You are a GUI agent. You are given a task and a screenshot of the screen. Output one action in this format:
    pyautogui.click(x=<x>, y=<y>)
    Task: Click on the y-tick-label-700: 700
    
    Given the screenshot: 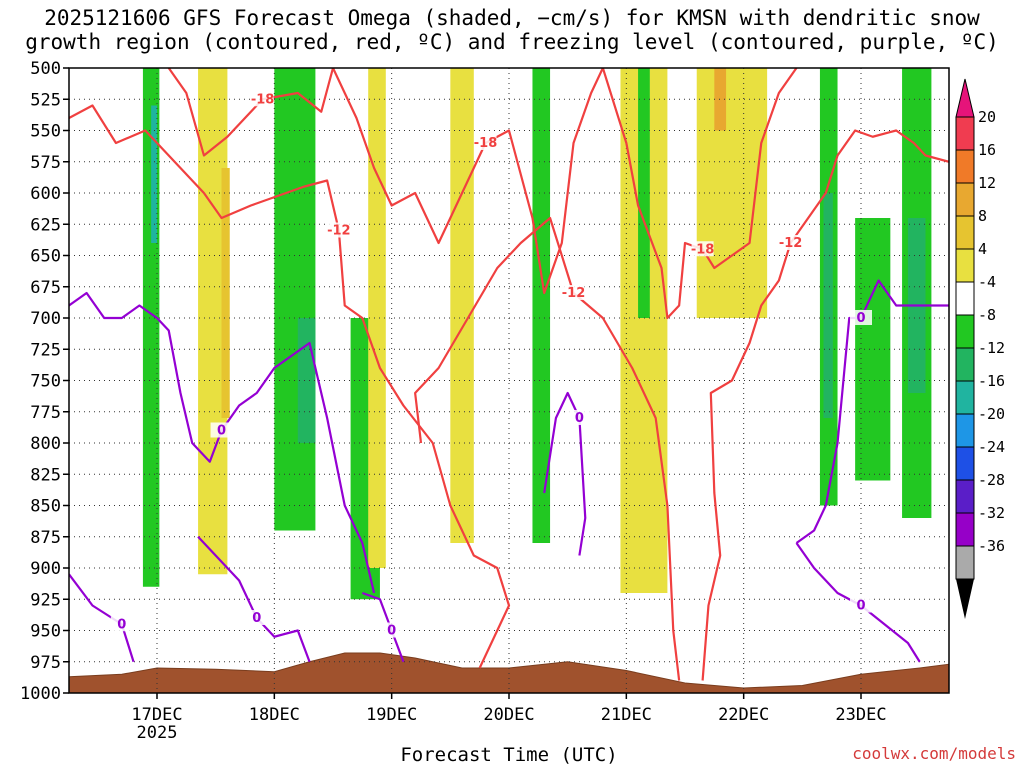 What is the action you would take?
    pyautogui.click(x=45, y=319)
    